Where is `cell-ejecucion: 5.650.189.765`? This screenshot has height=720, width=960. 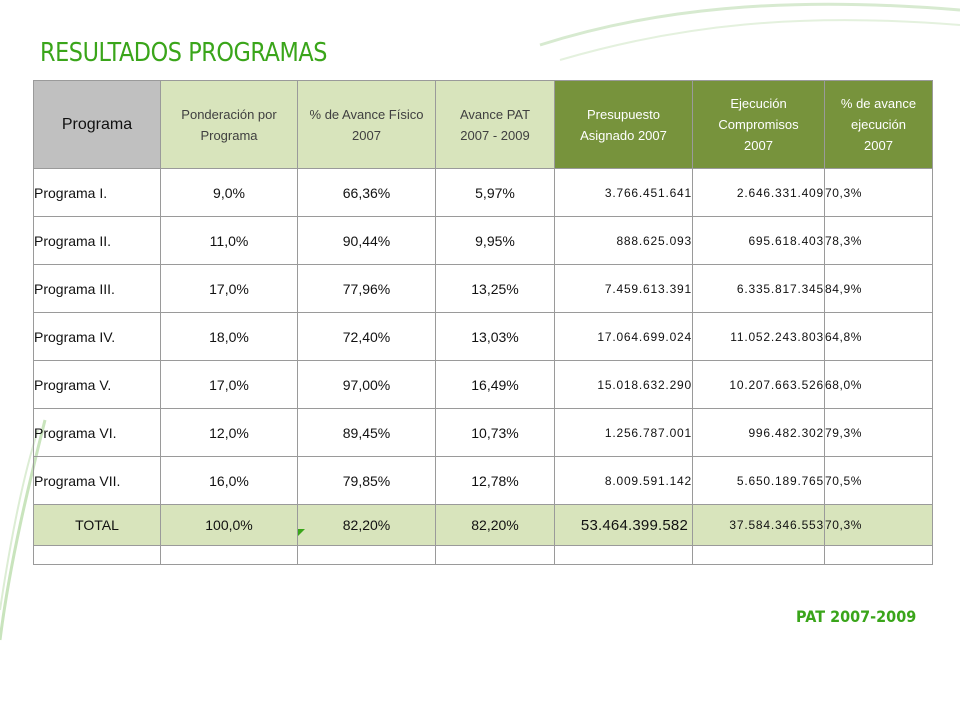 cell-ejecucion: 5.650.189.765 is located at coordinates (758, 480).